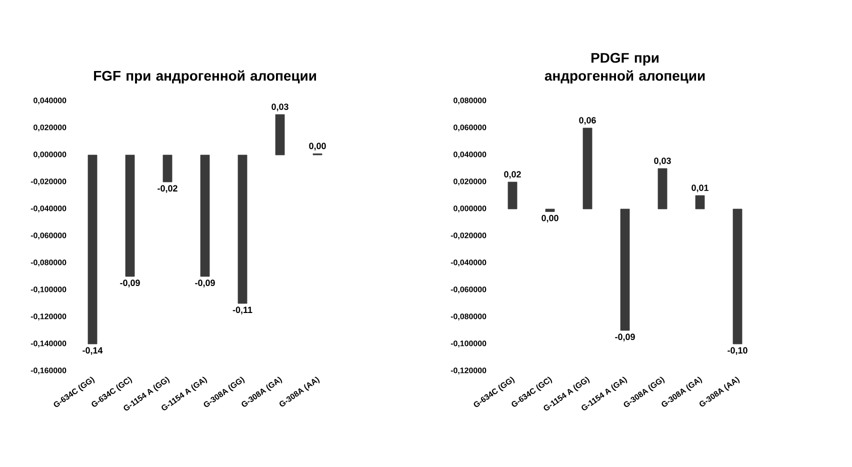 The width and height of the screenshot is (852, 467). Describe the element at coordinates (205, 77) in the screenshot. I see `chart-title: FGF при андрогенной алопеции` at that location.